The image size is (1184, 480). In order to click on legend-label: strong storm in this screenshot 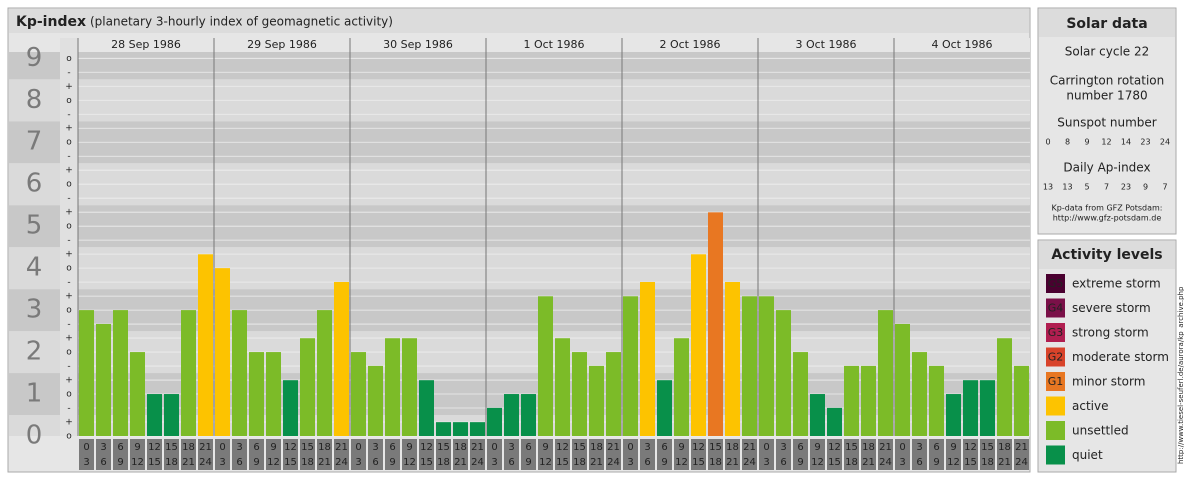, I will do `click(1110, 333)`.